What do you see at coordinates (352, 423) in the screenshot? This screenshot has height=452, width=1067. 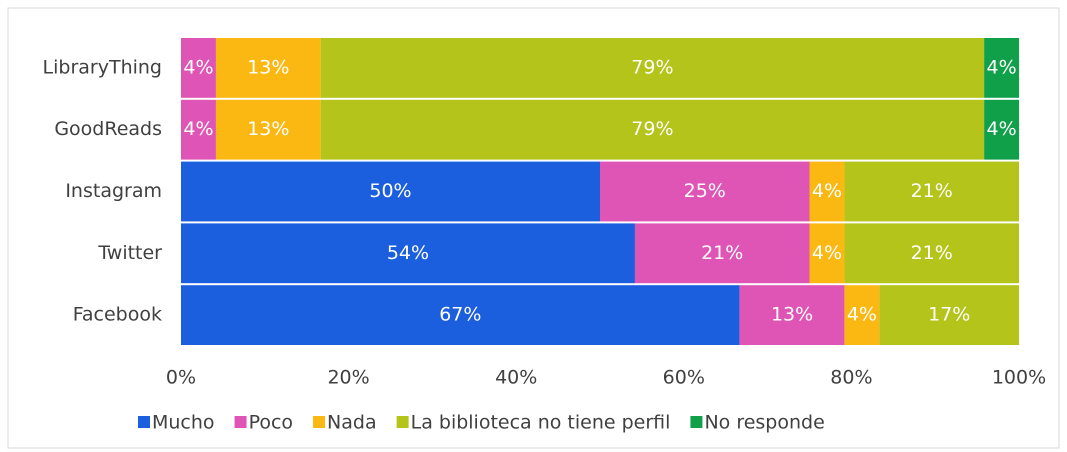 I see `legend-label: Nada` at bounding box center [352, 423].